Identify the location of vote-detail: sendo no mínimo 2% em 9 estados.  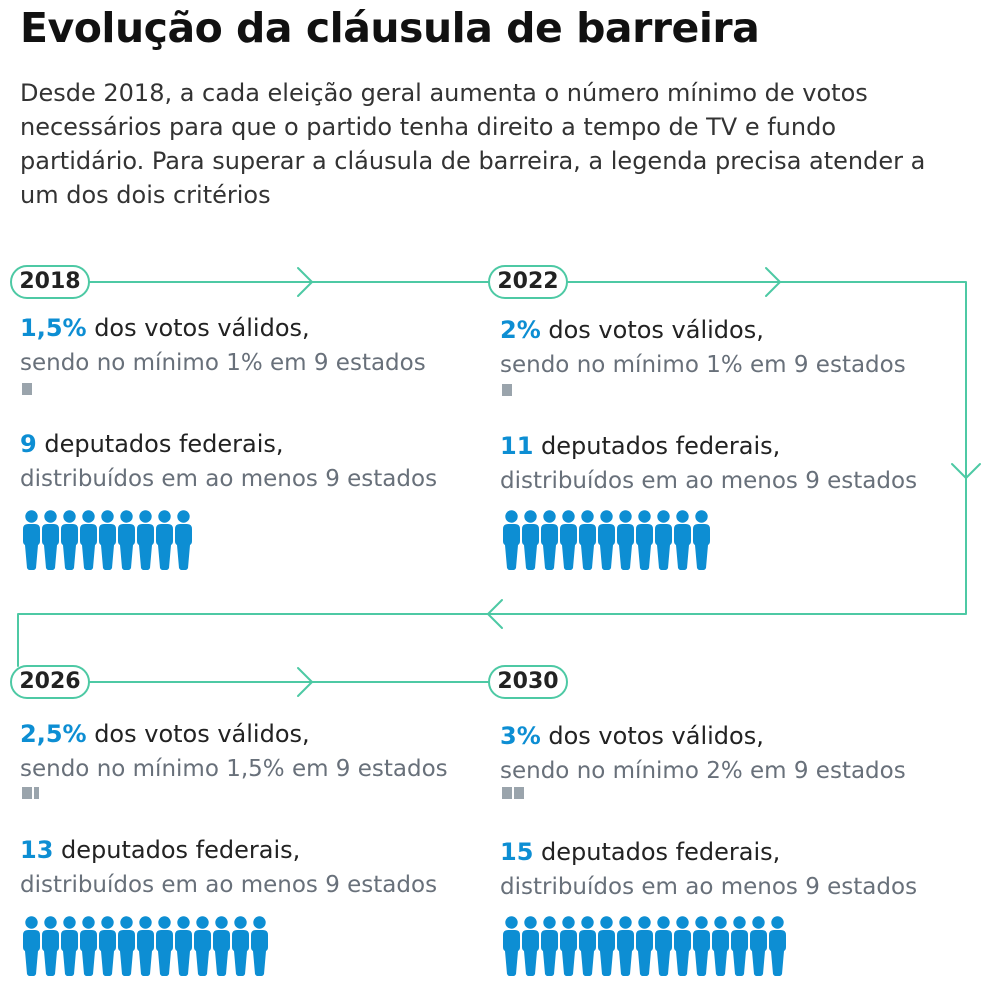
(703, 771).